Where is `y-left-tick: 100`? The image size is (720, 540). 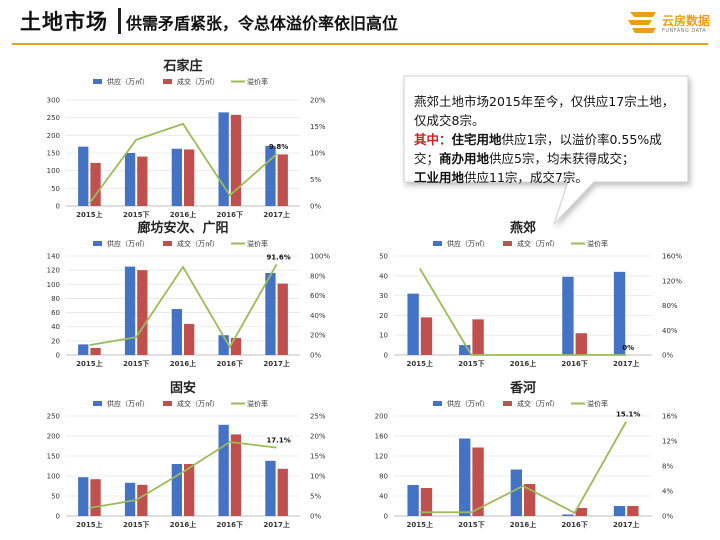 y-left-tick: 100 is located at coordinates (53, 477).